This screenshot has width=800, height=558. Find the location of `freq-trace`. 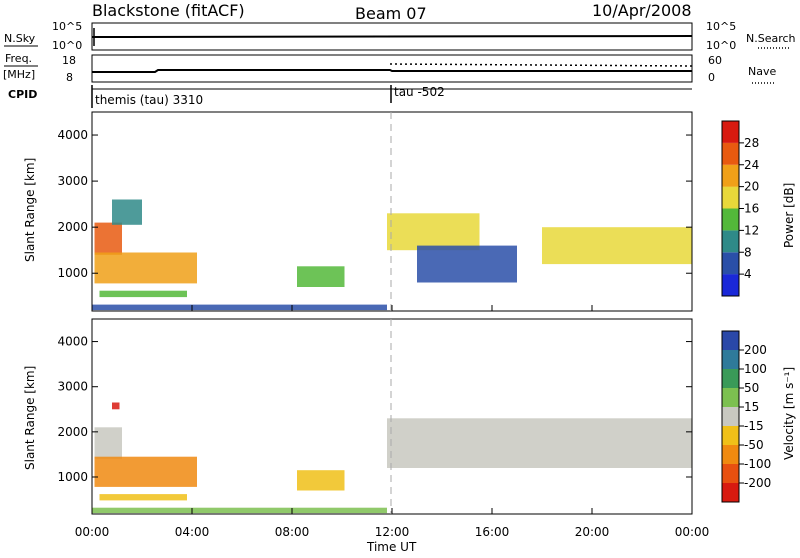

freq-trace is located at coordinates (392, 71).